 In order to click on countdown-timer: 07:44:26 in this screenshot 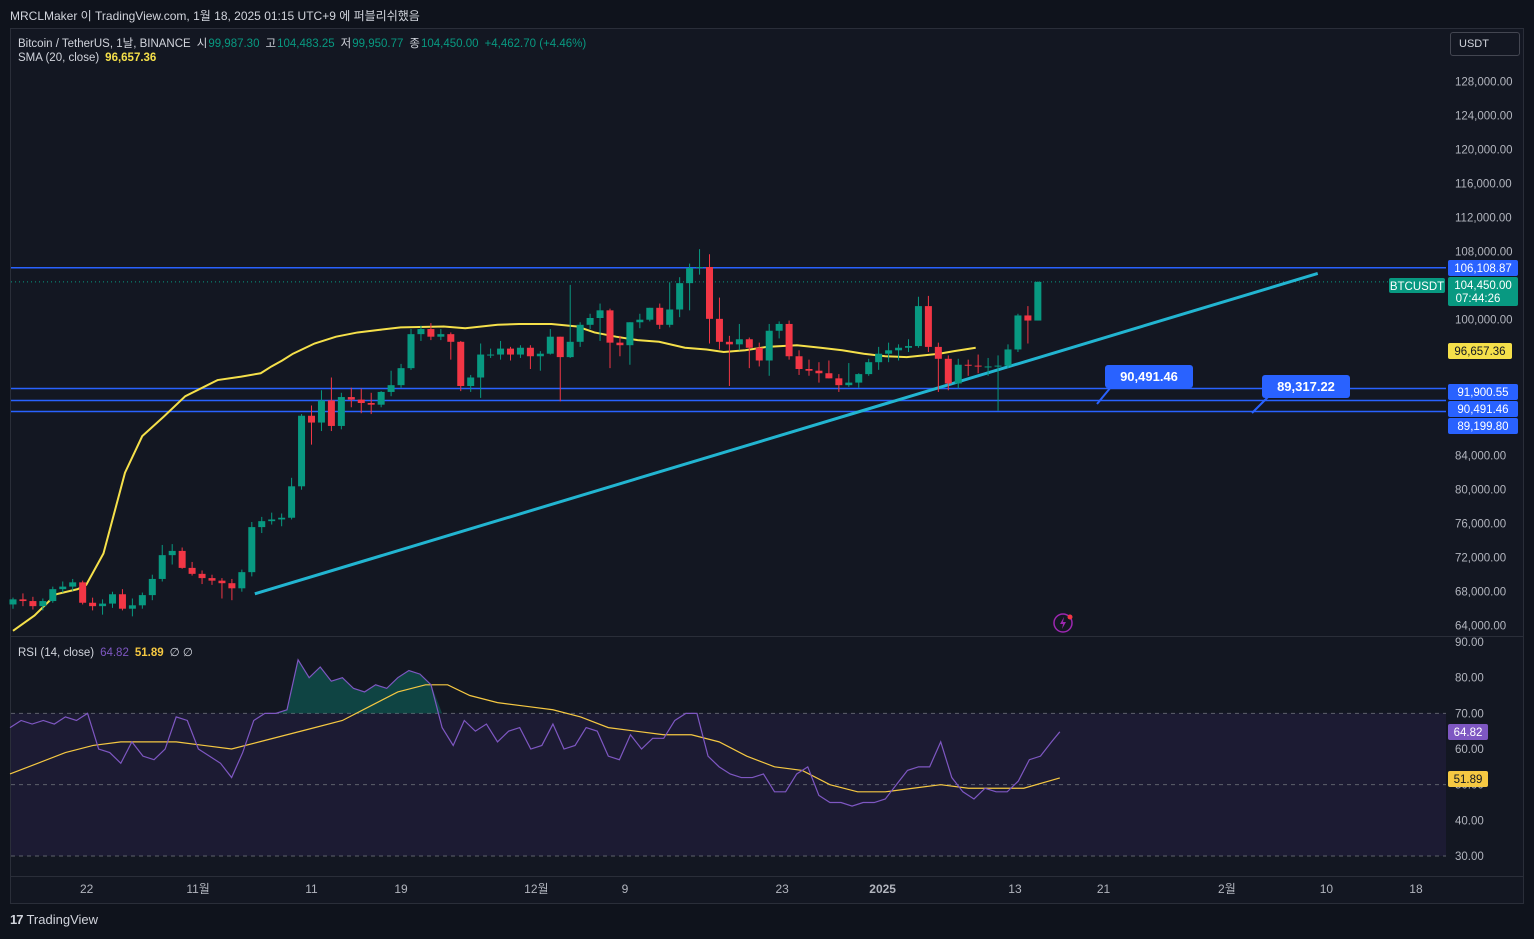, I will do `click(1478, 299)`.